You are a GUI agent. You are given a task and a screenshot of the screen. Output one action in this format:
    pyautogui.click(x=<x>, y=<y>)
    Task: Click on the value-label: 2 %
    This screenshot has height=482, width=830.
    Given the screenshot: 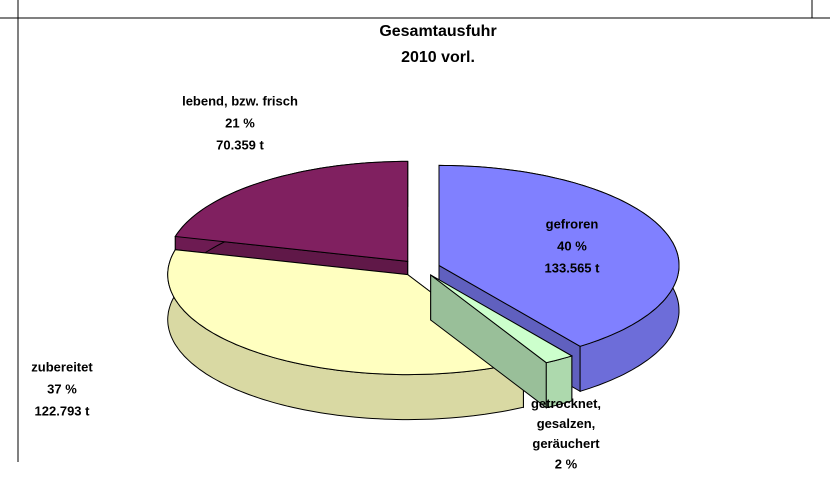 What is the action you would take?
    pyautogui.click(x=566, y=463)
    